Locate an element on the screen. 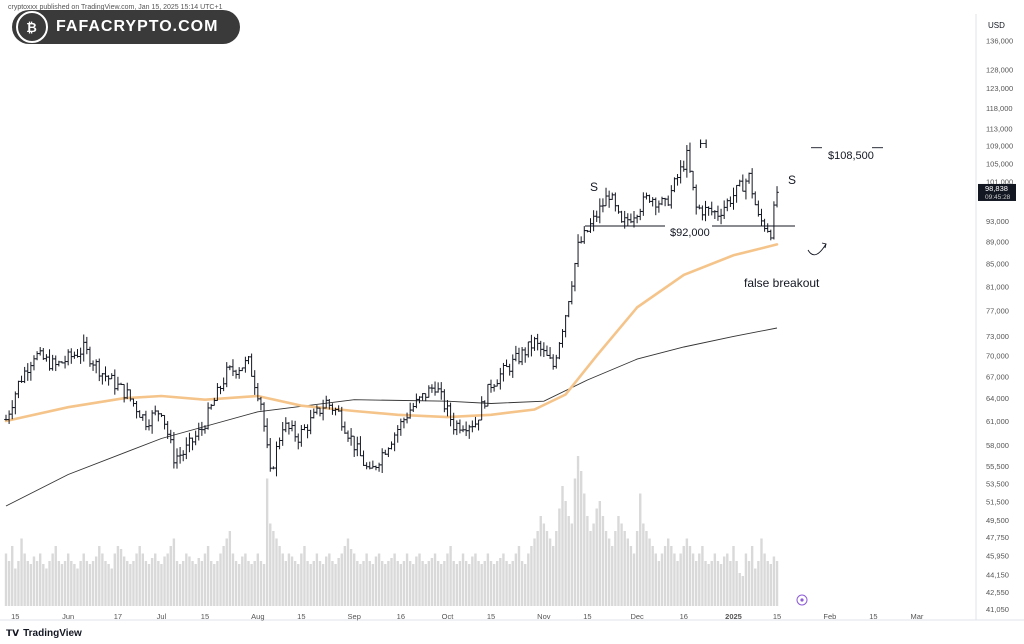  y-tick-label: 55,500 is located at coordinates (997, 466).